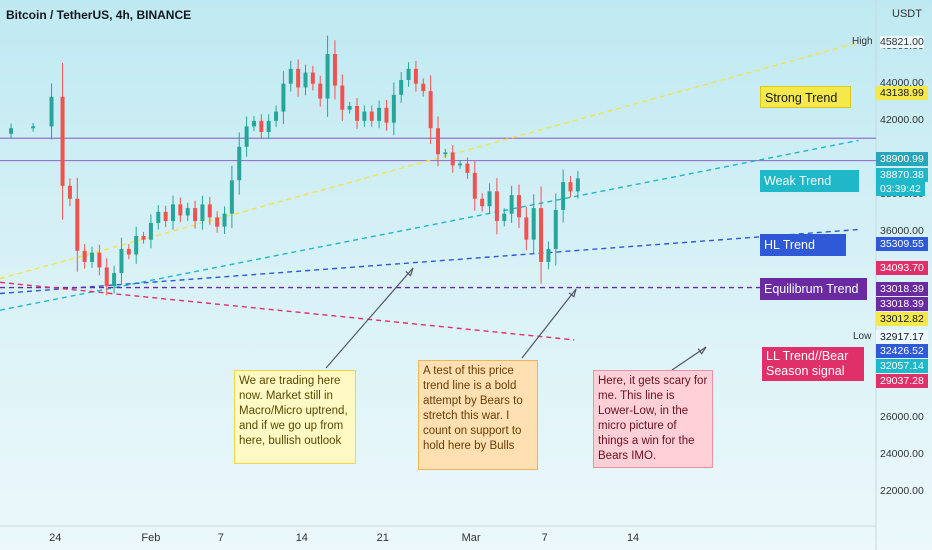 This screenshot has width=932, height=550. Describe the element at coordinates (902, 416) in the screenshot. I see `y-tick-label: 26000.00` at that location.